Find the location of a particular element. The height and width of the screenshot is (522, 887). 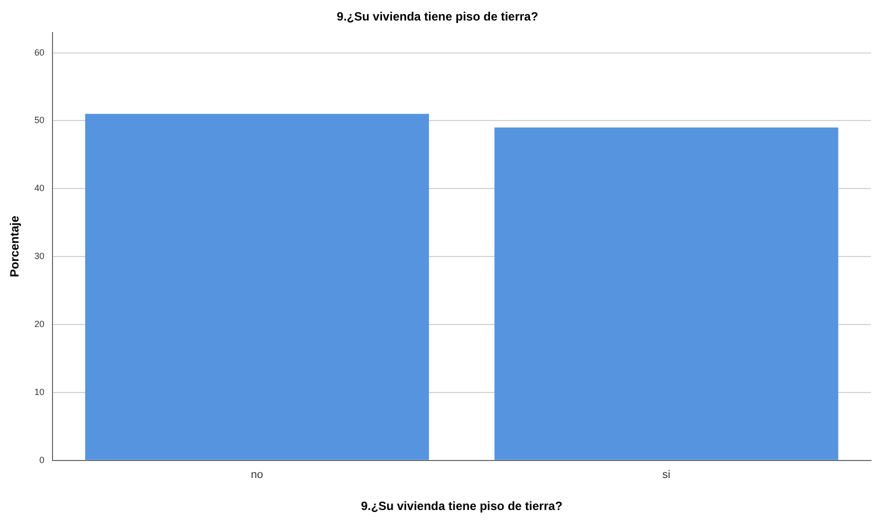

x-tick-label: no is located at coordinates (257, 475).